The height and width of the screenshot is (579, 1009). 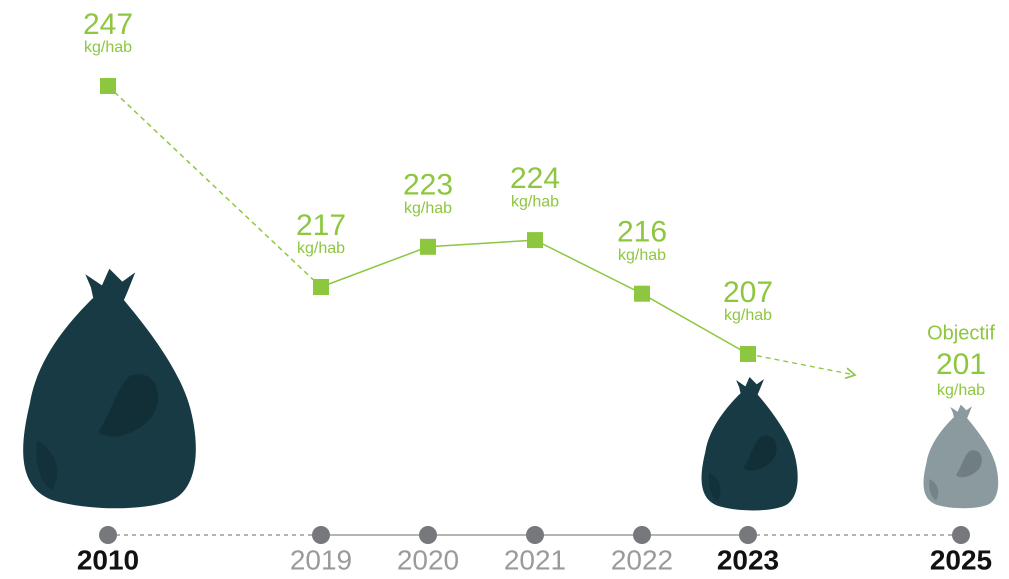 I want to click on bag-2010, so click(x=109, y=388).